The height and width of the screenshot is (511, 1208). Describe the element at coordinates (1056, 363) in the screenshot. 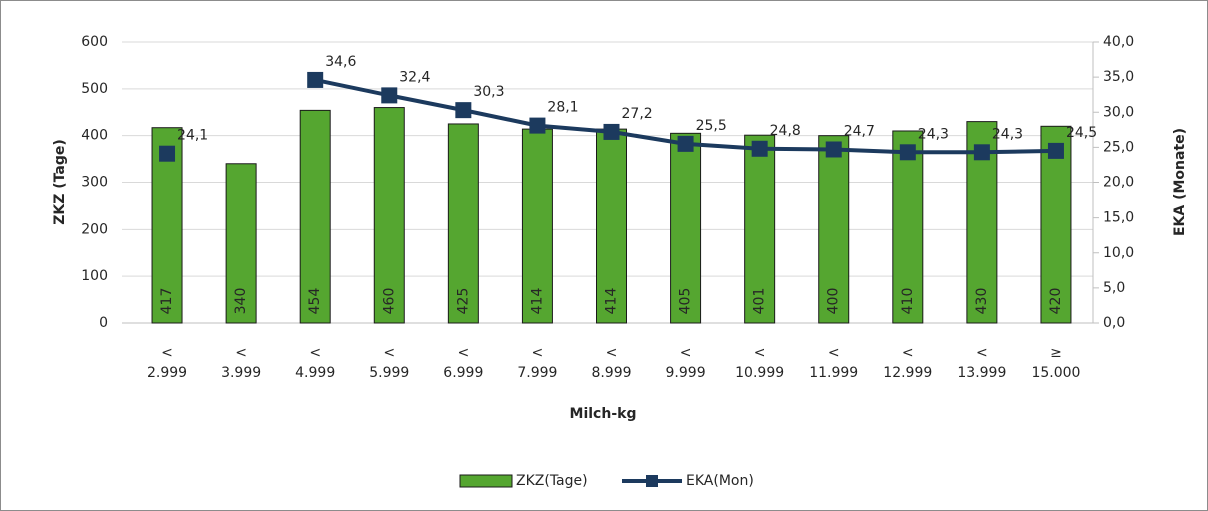

I see `x-tick-label: ≥ 15.000` at that location.